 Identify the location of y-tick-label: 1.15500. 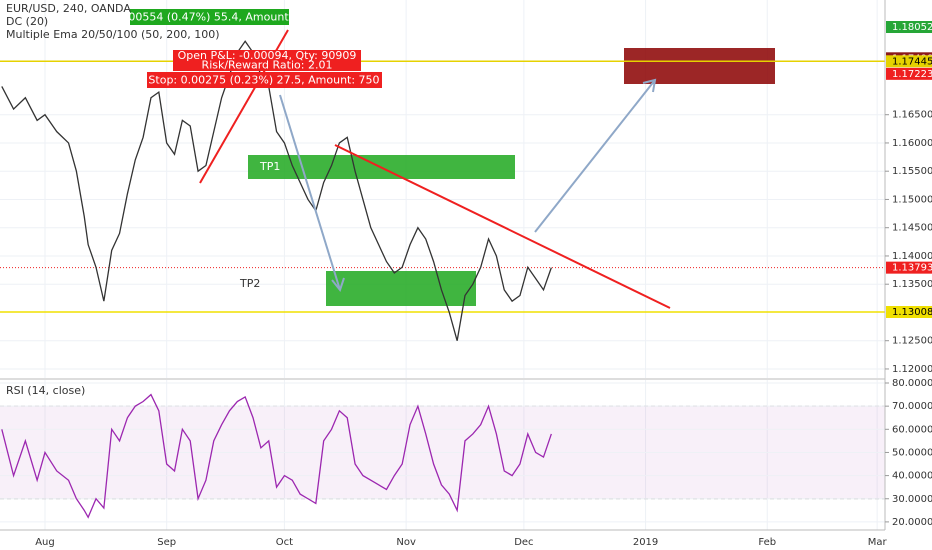
(912, 171).